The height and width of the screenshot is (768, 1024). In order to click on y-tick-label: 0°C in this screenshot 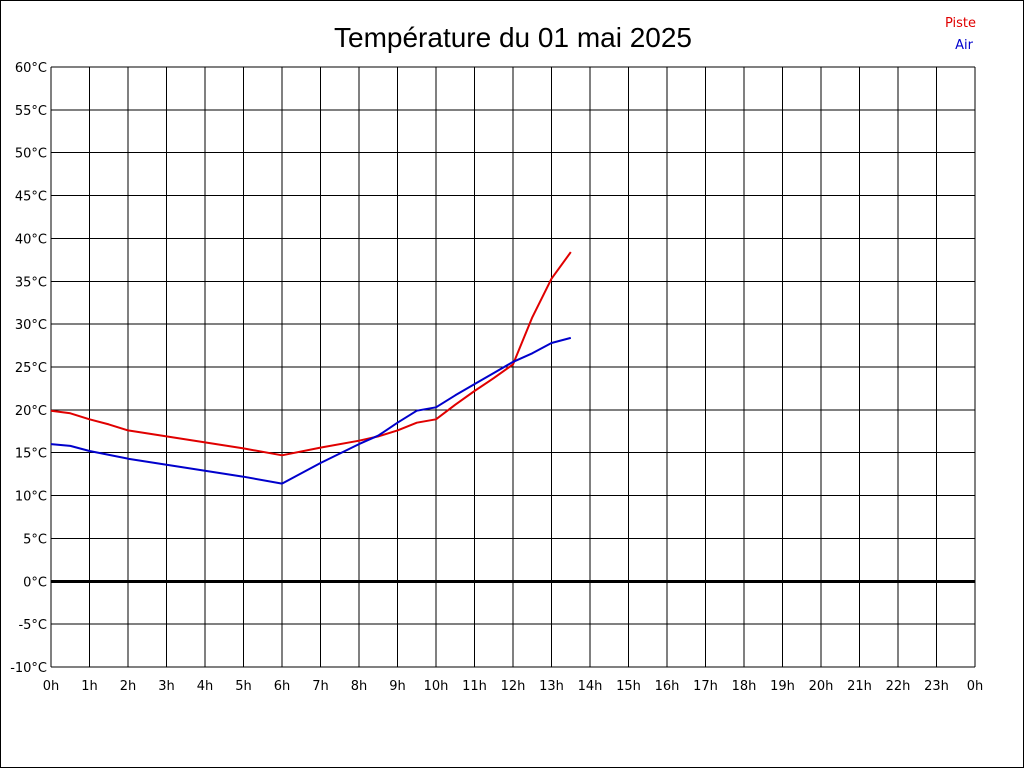, I will do `click(35, 582)`.